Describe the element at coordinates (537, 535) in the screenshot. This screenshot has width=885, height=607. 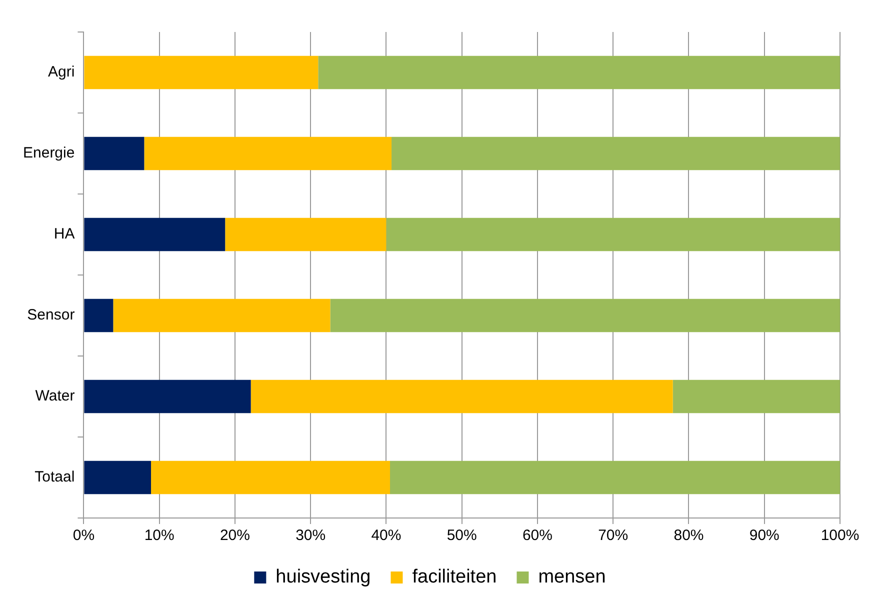
I see `x-tick-label: 60%` at that location.